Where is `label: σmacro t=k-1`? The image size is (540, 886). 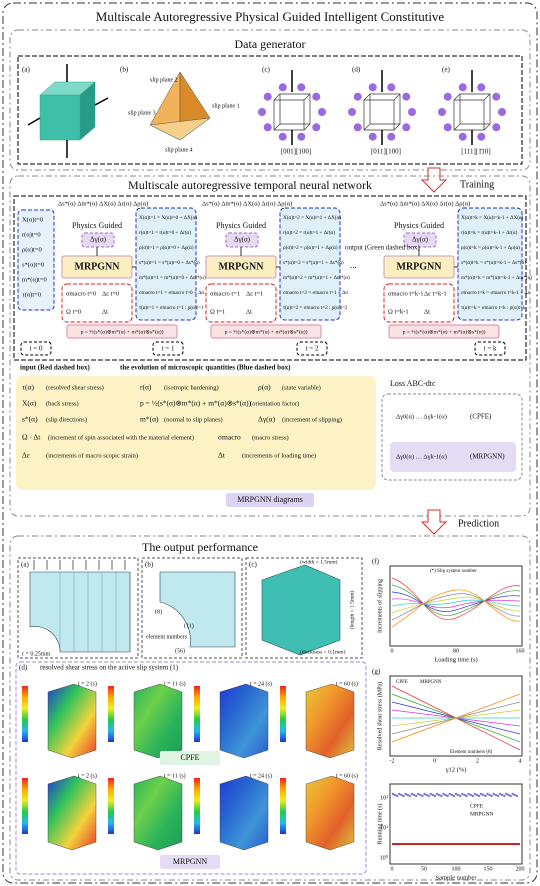
label: σmacro t=k-1 is located at coordinates (406, 293).